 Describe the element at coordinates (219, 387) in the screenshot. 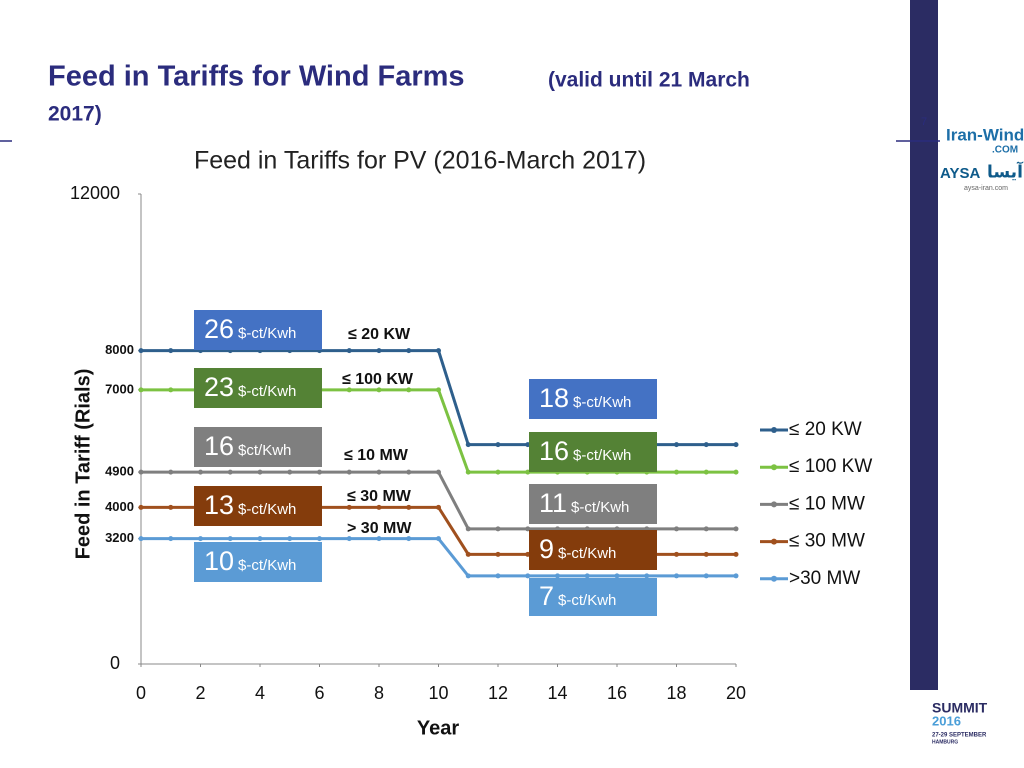

I see `annotation-number: 23` at that location.